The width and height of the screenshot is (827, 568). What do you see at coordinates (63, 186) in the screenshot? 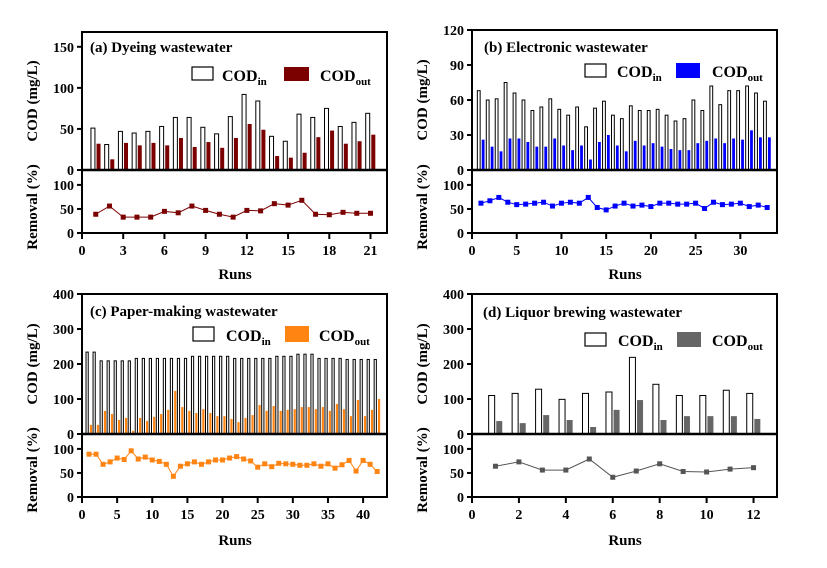
I see `panel-a-removal-ytick-label: 100` at bounding box center [63, 186].